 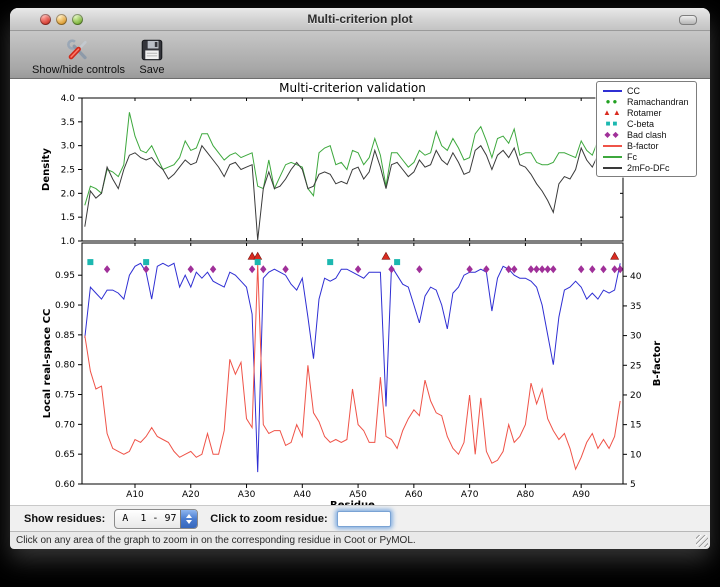 I want to click on zoom-residue-label: Click to zoom residue:, so click(x=269, y=518).